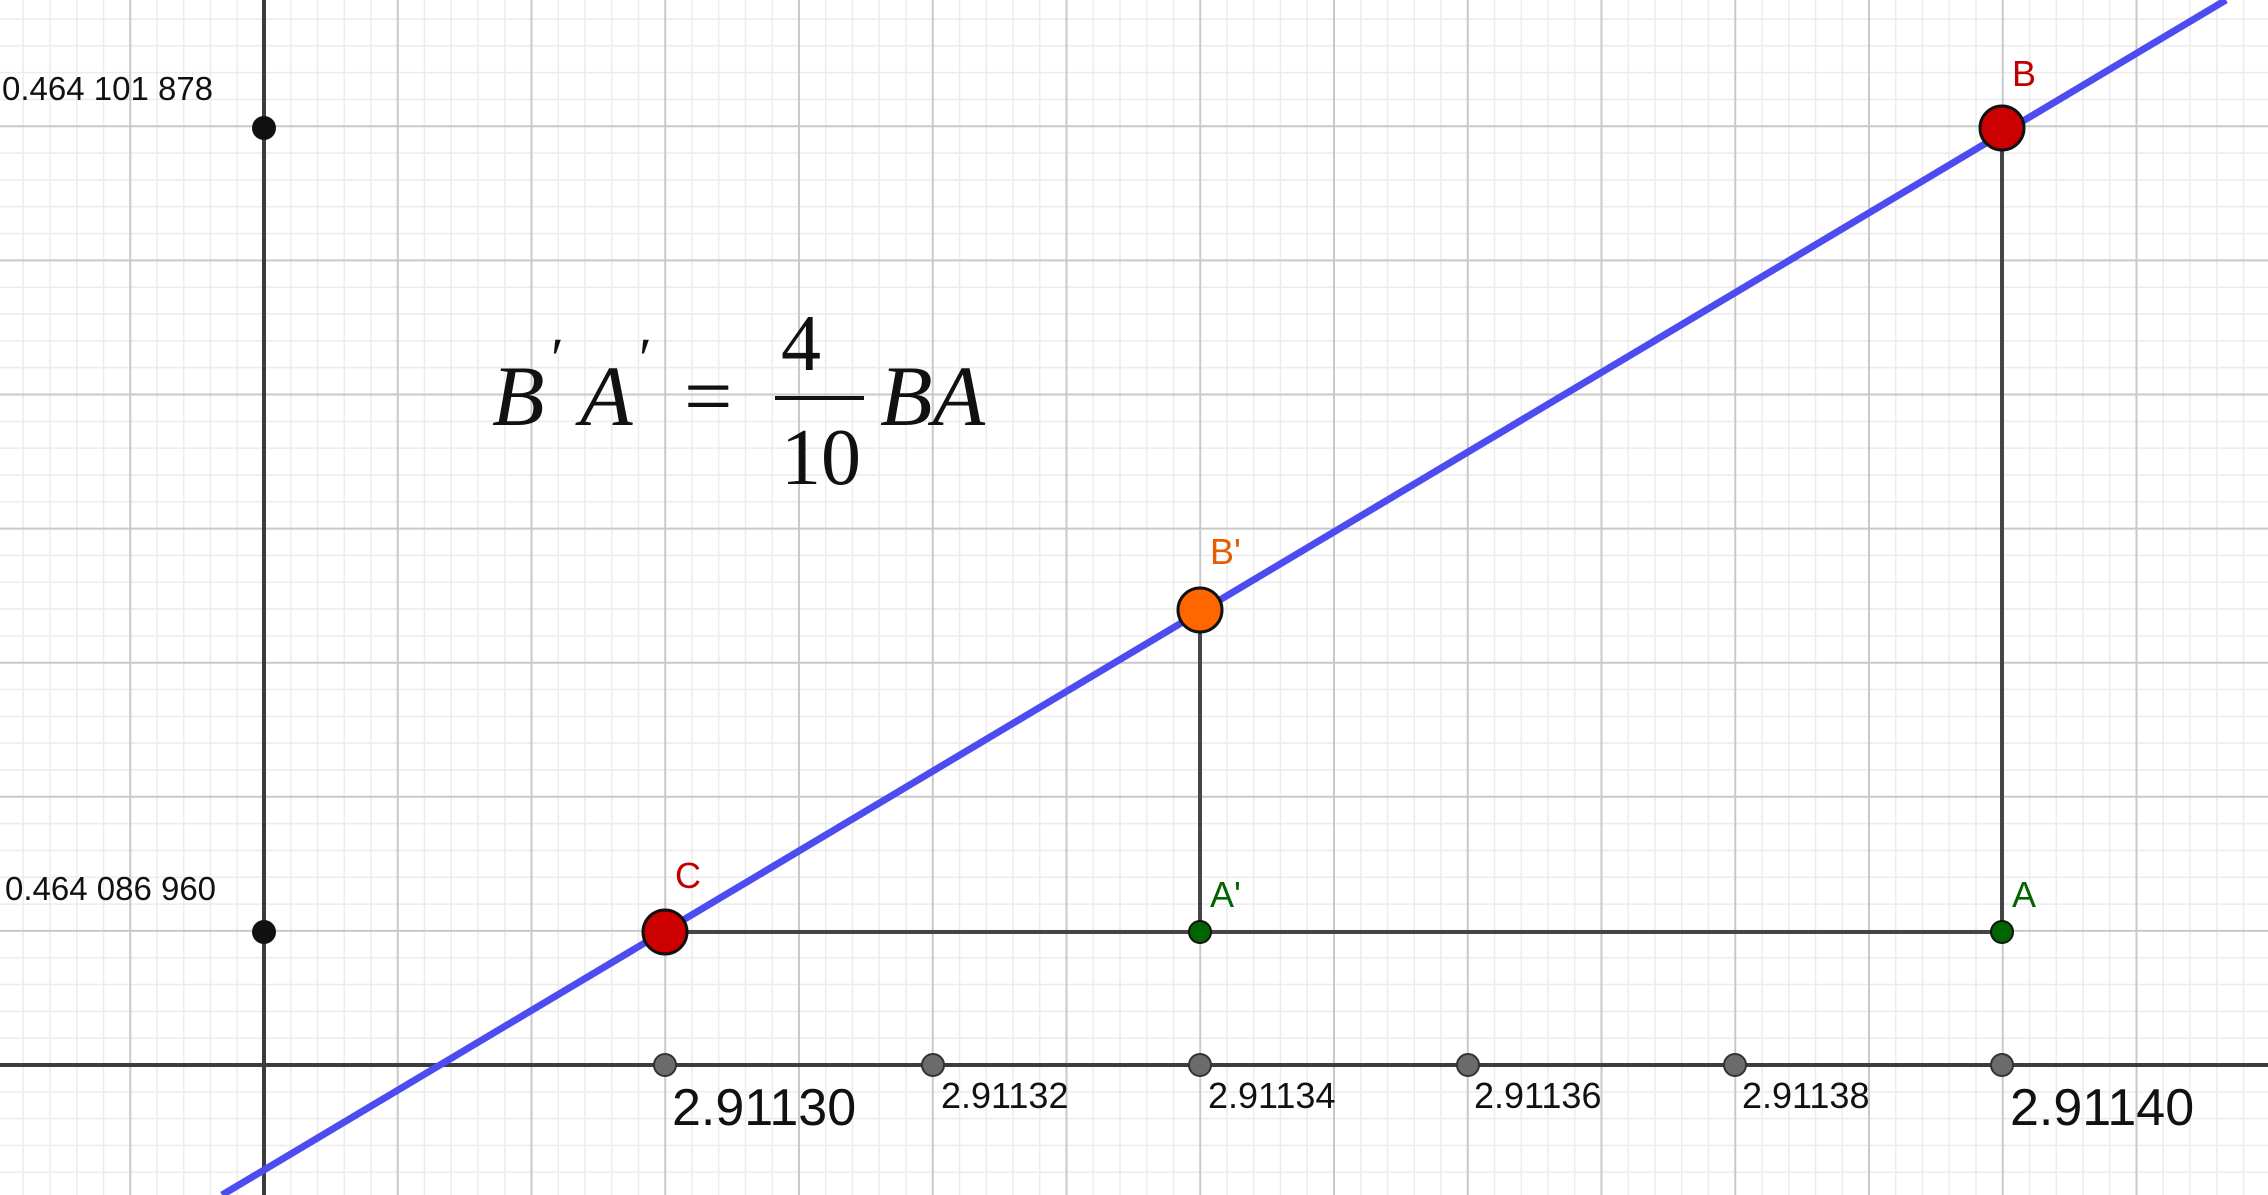 The width and height of the screenshot is (2268, 1195). Describe the element at coordinates (2002, 128) in the screenshot. I see `point-b` at that location.